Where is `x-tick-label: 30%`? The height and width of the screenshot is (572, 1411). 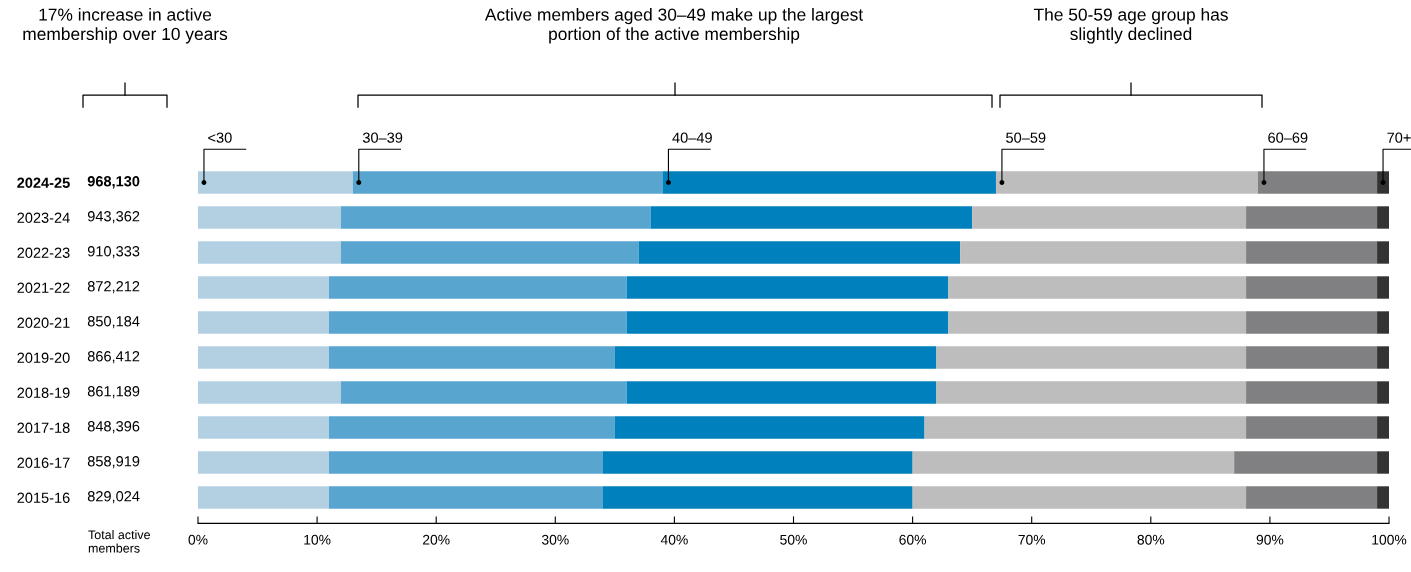
x-tick-label: 30% is located at coordinates (555, 539).